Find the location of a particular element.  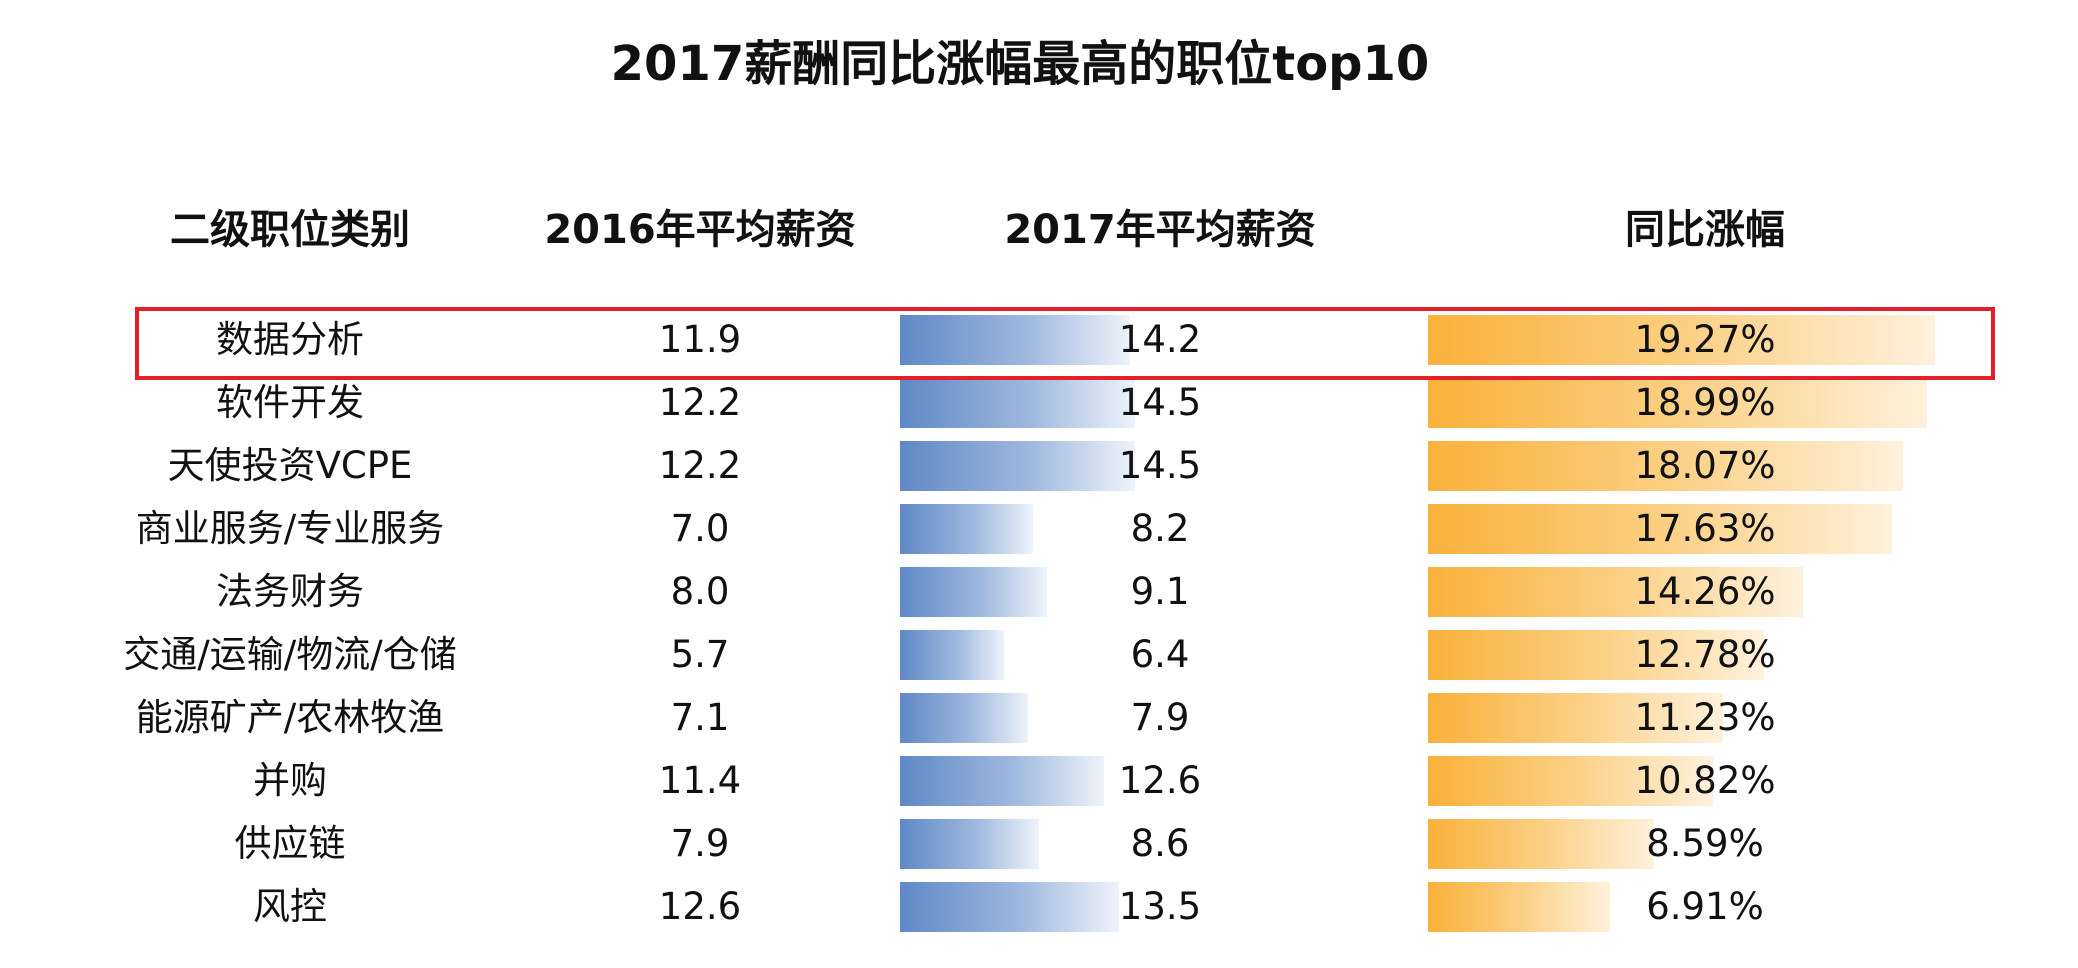

highlight-box is located at coordinates (1065, 343).